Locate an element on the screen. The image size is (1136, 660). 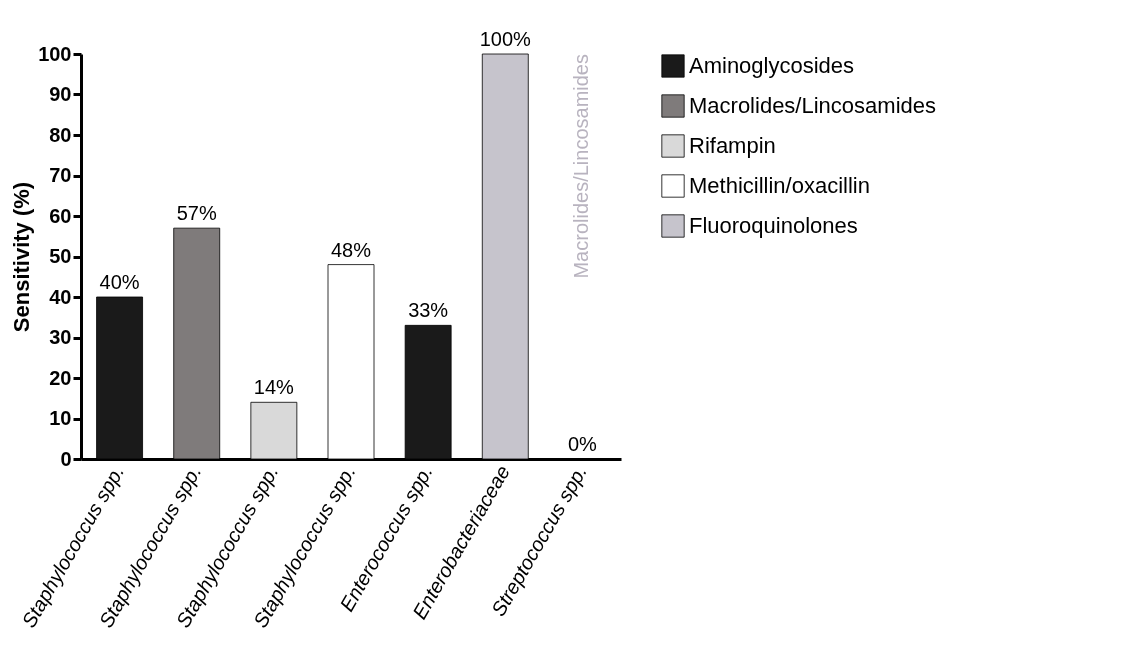
data-label: 40% is located at coordinates (119, 282).